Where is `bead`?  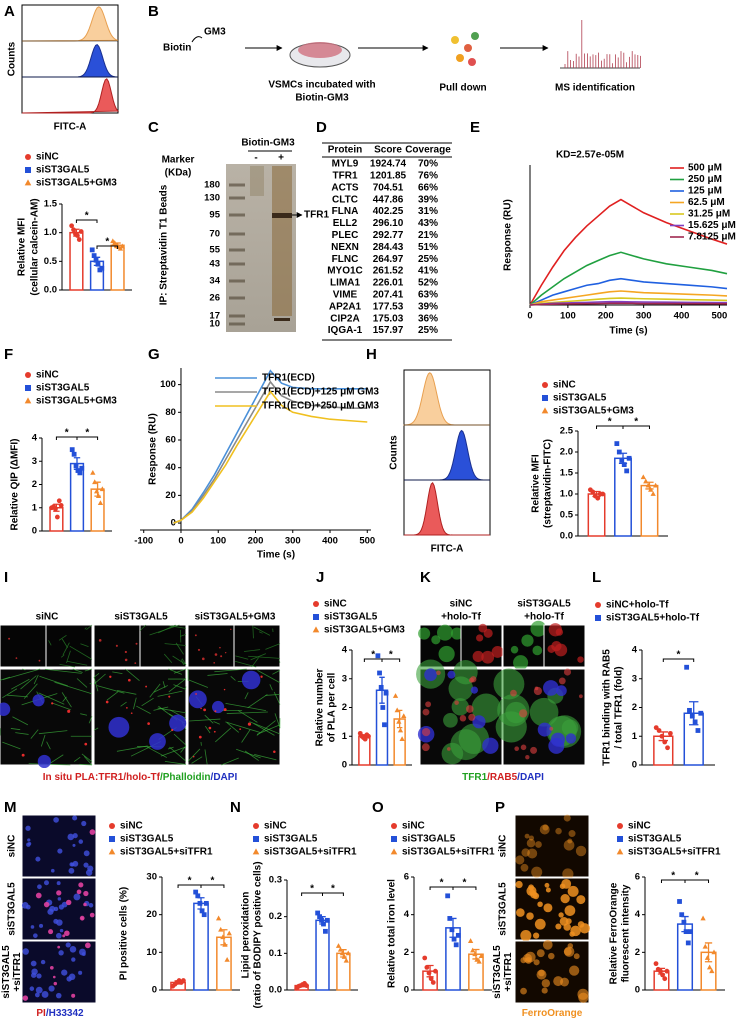 bead is located at coordinates (472, 62).